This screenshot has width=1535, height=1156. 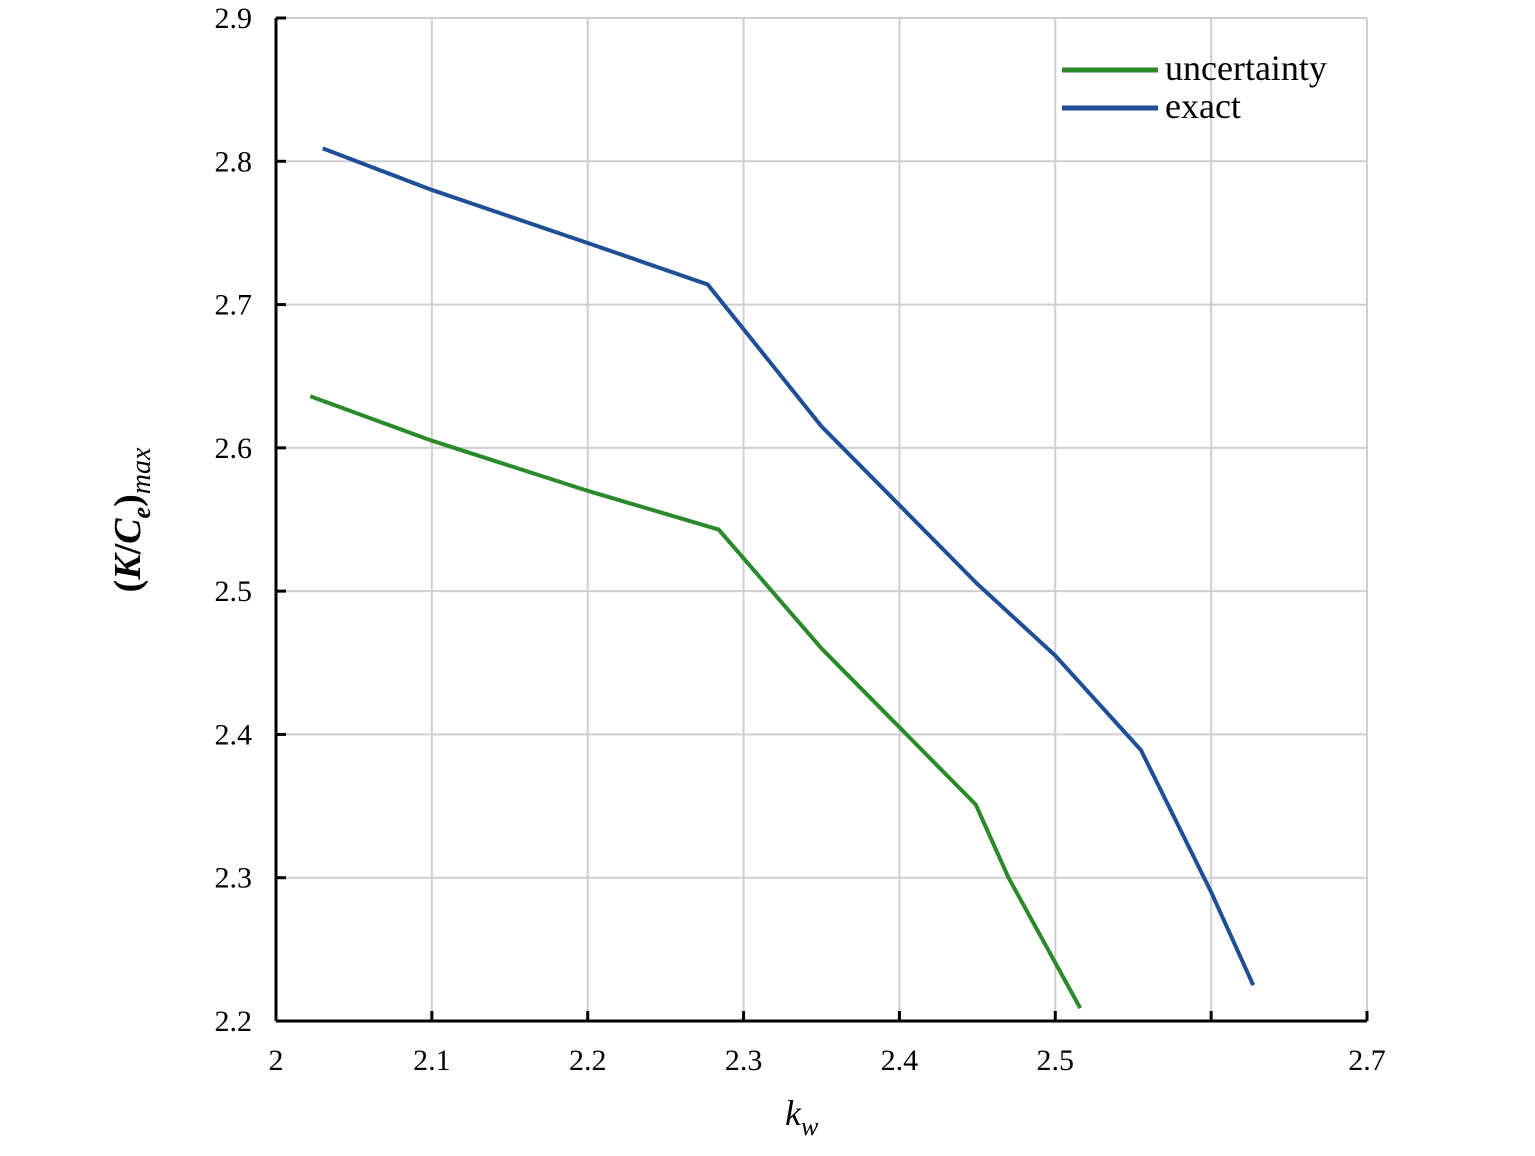 I want to click on x-tick-label: 2.1, so click(x=432, y=1060).